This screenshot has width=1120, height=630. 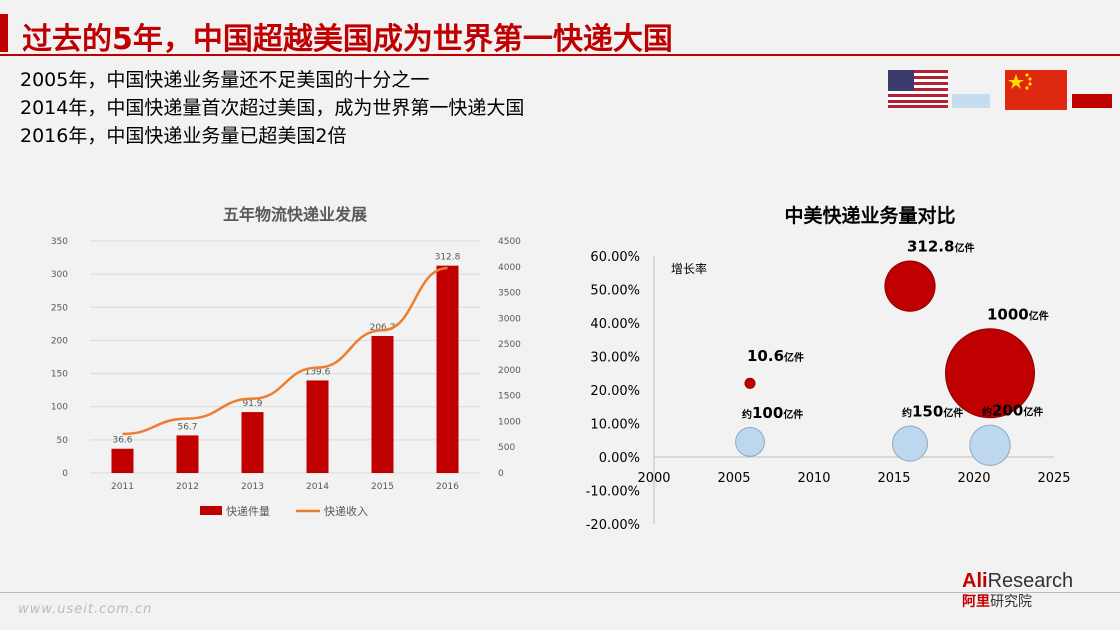 What do you see at coordinates (733, 478) in the screenshot?
I see `x-tick-label: 2005` at bounding box center [733, 478].